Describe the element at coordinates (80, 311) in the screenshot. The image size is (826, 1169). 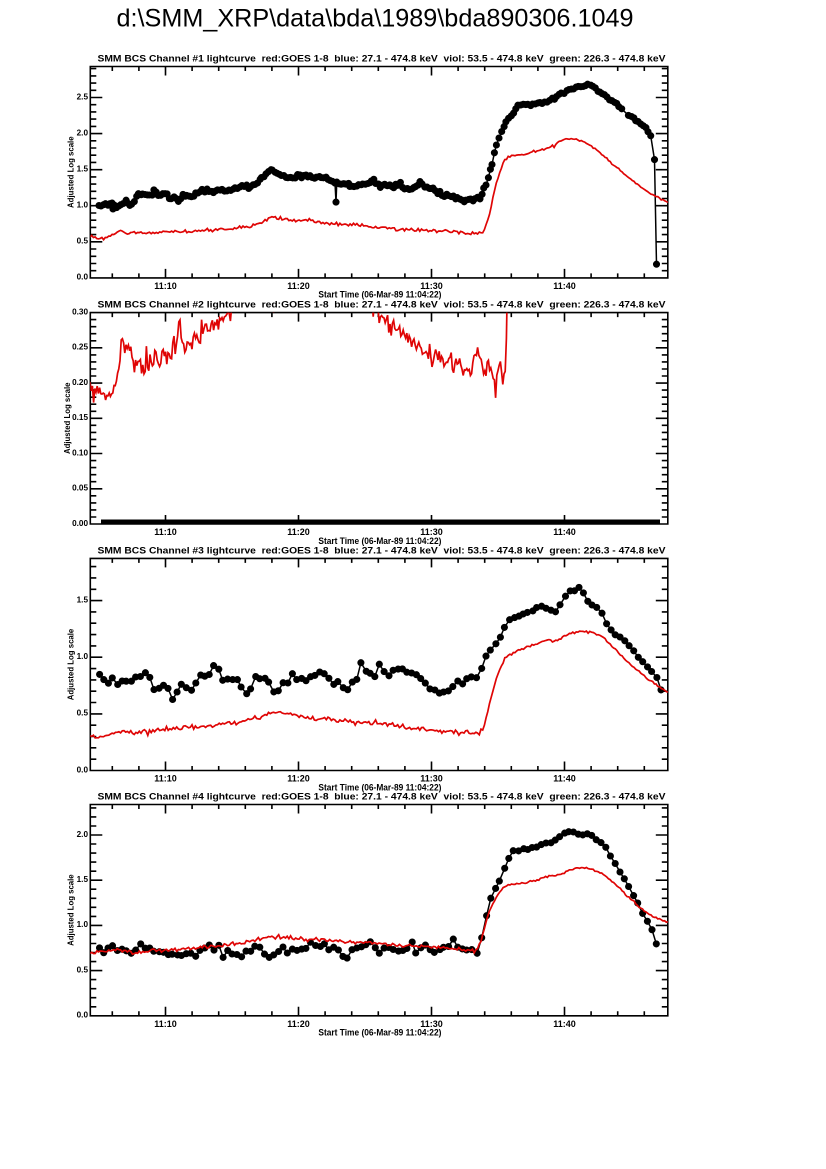
I see `svg-text: 0.30` at that location.